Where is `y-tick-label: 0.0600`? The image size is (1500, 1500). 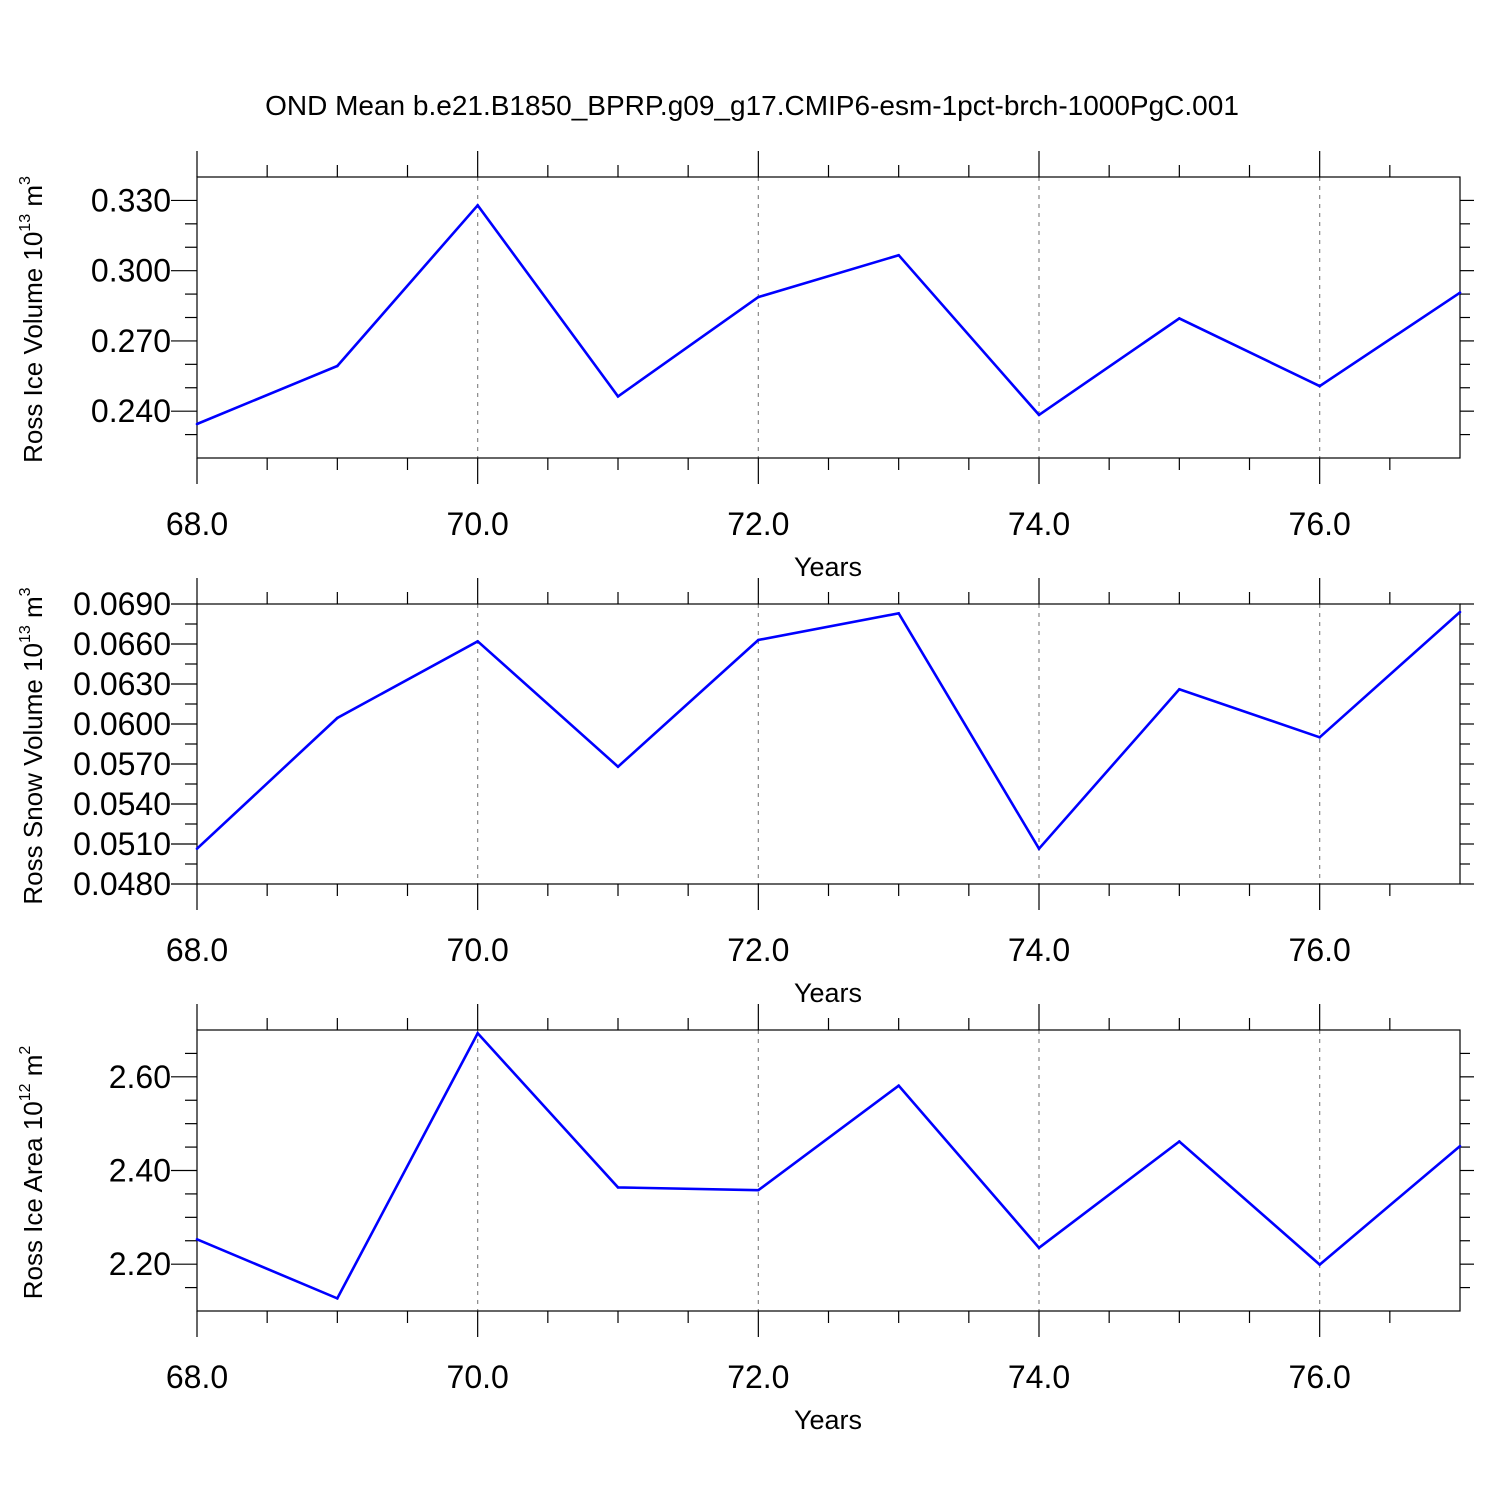
y-tick-label: 0.0600 is located at coordinates (122, 724).